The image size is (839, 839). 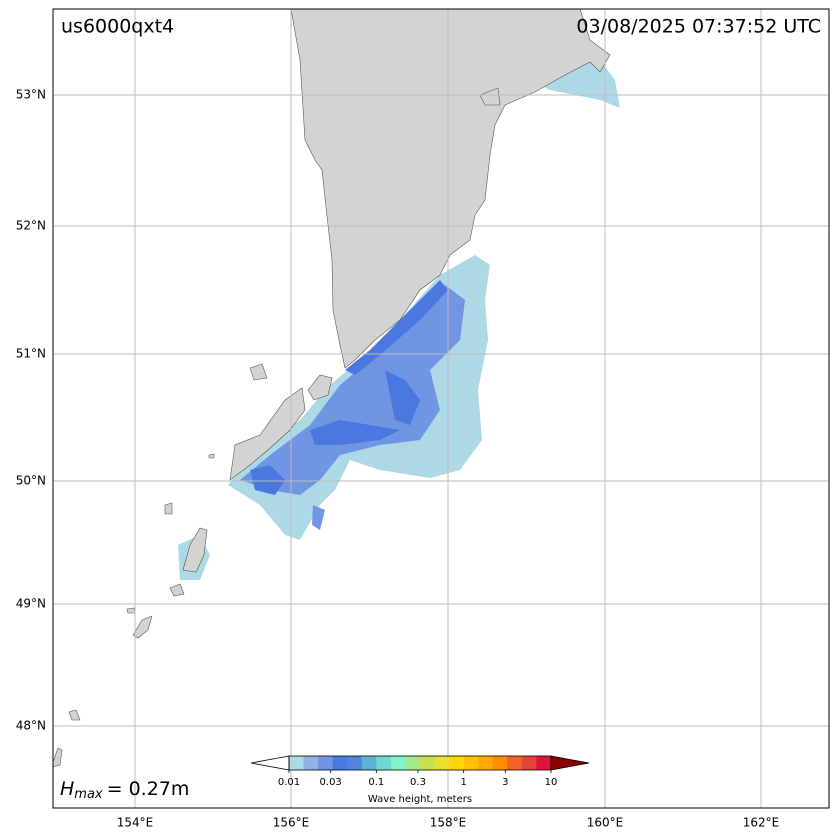 What do you see at coordinates (31, 354) in the screenshot?
I see `lat-label: 51°N` at bounding box center [31, 354].